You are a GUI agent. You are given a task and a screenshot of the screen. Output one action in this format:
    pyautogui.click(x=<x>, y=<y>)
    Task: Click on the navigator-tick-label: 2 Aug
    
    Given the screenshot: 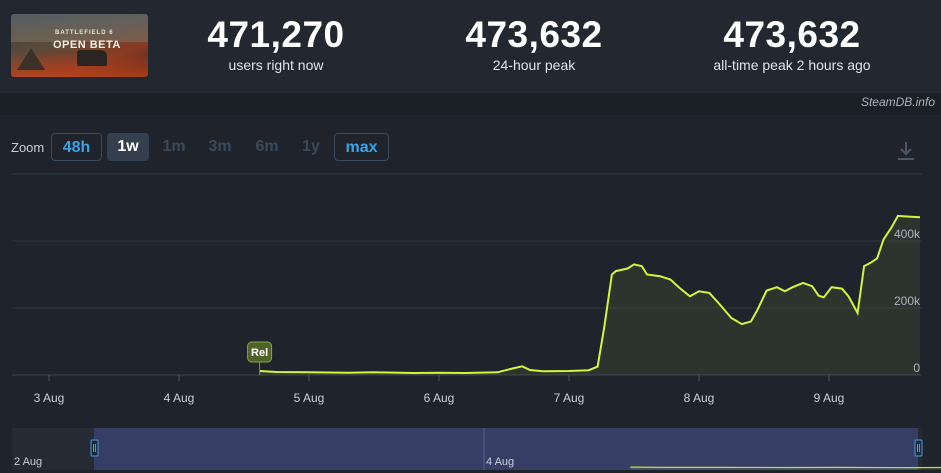 What is the action you would take?
    pyautogui.click(x=28, y=462)
    